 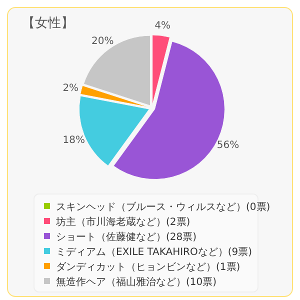 What do you see at coordinates (70, 88) in the screenshot?
I see `data-label: 2%` at bounding box center [70, 88].